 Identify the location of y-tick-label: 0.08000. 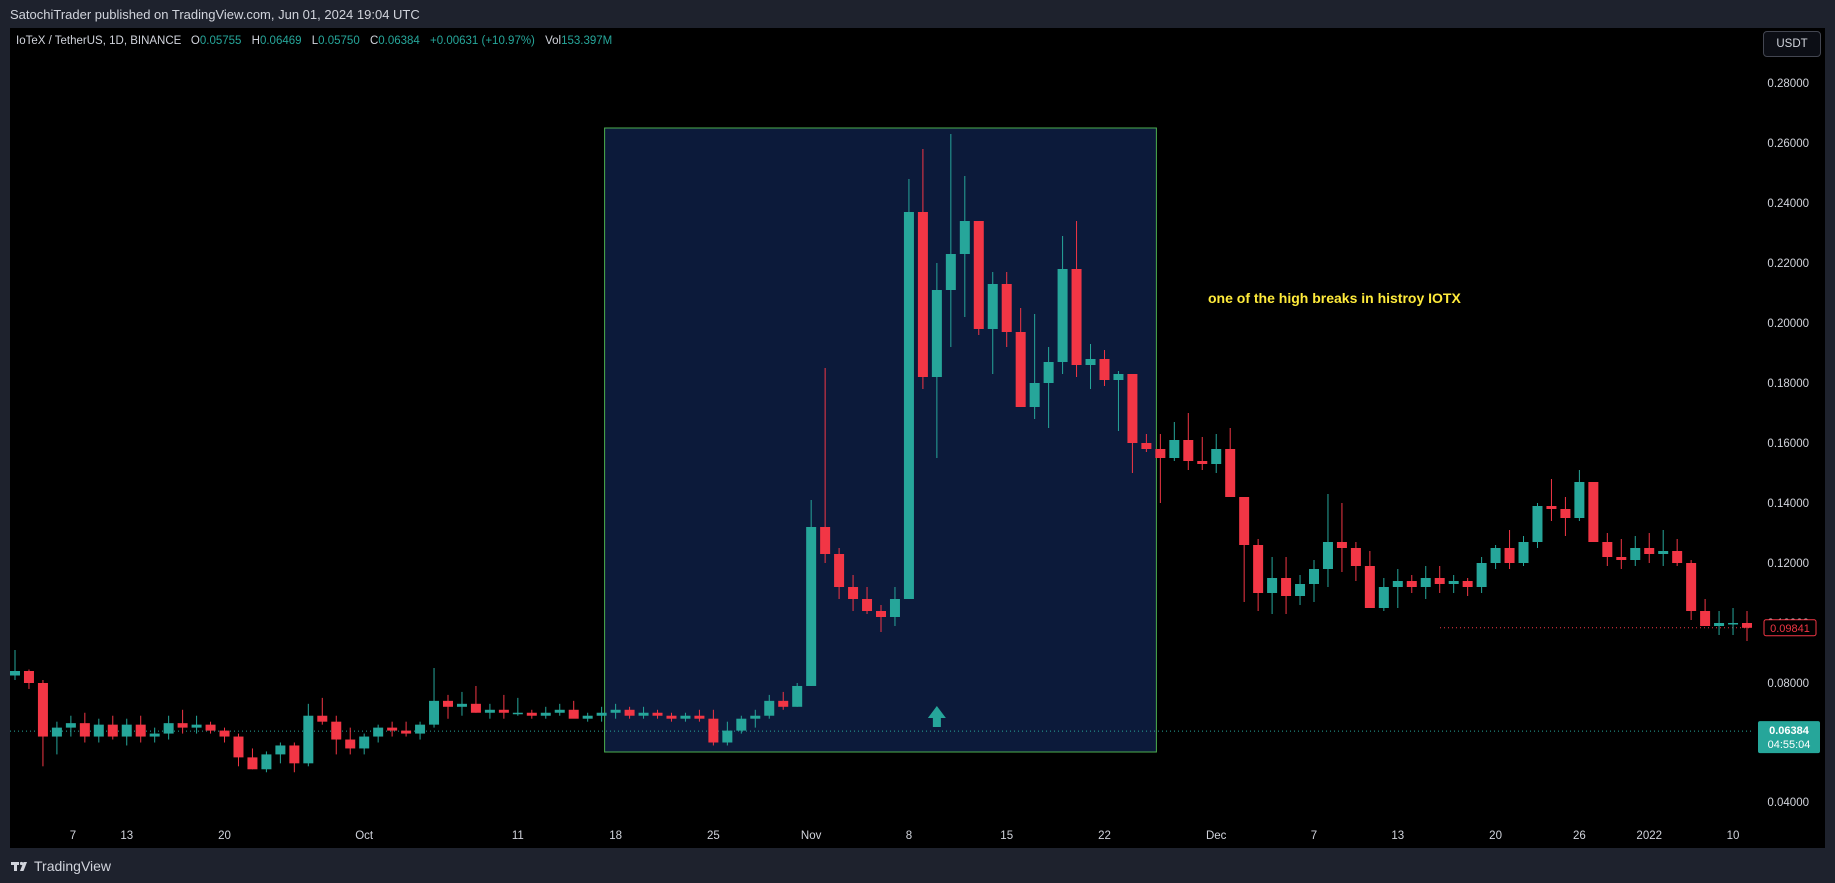
(1788, 684).